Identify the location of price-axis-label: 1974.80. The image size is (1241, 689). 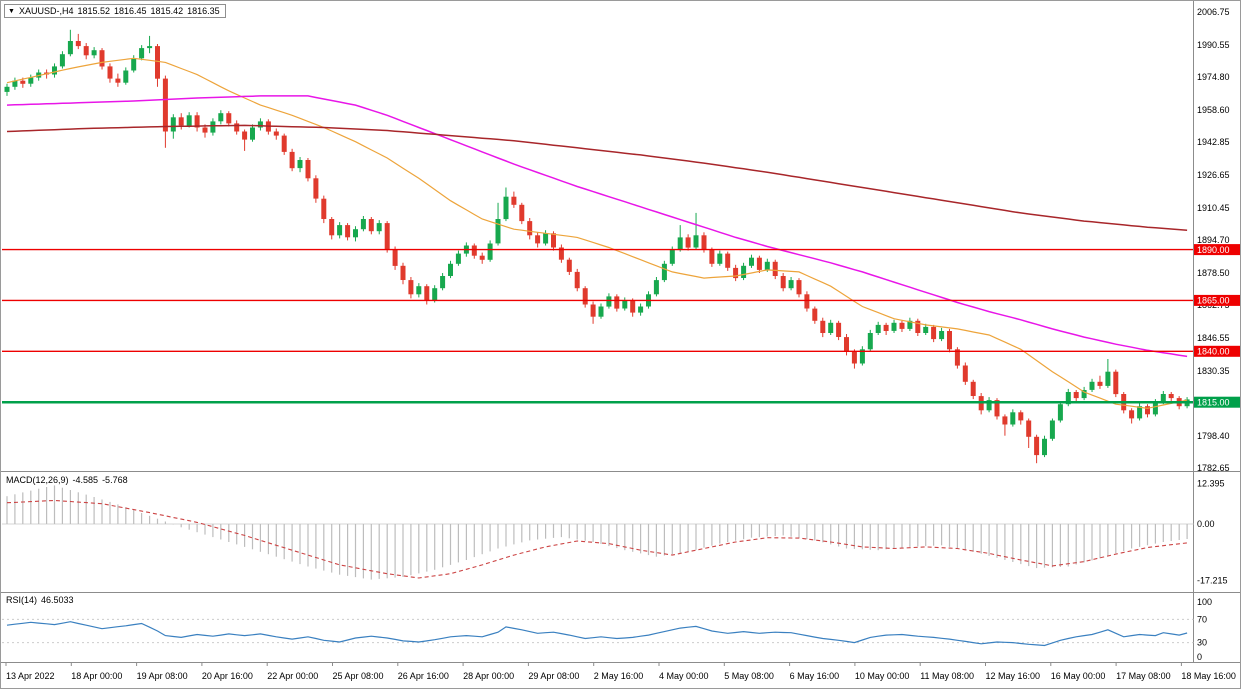
(1213, 77).